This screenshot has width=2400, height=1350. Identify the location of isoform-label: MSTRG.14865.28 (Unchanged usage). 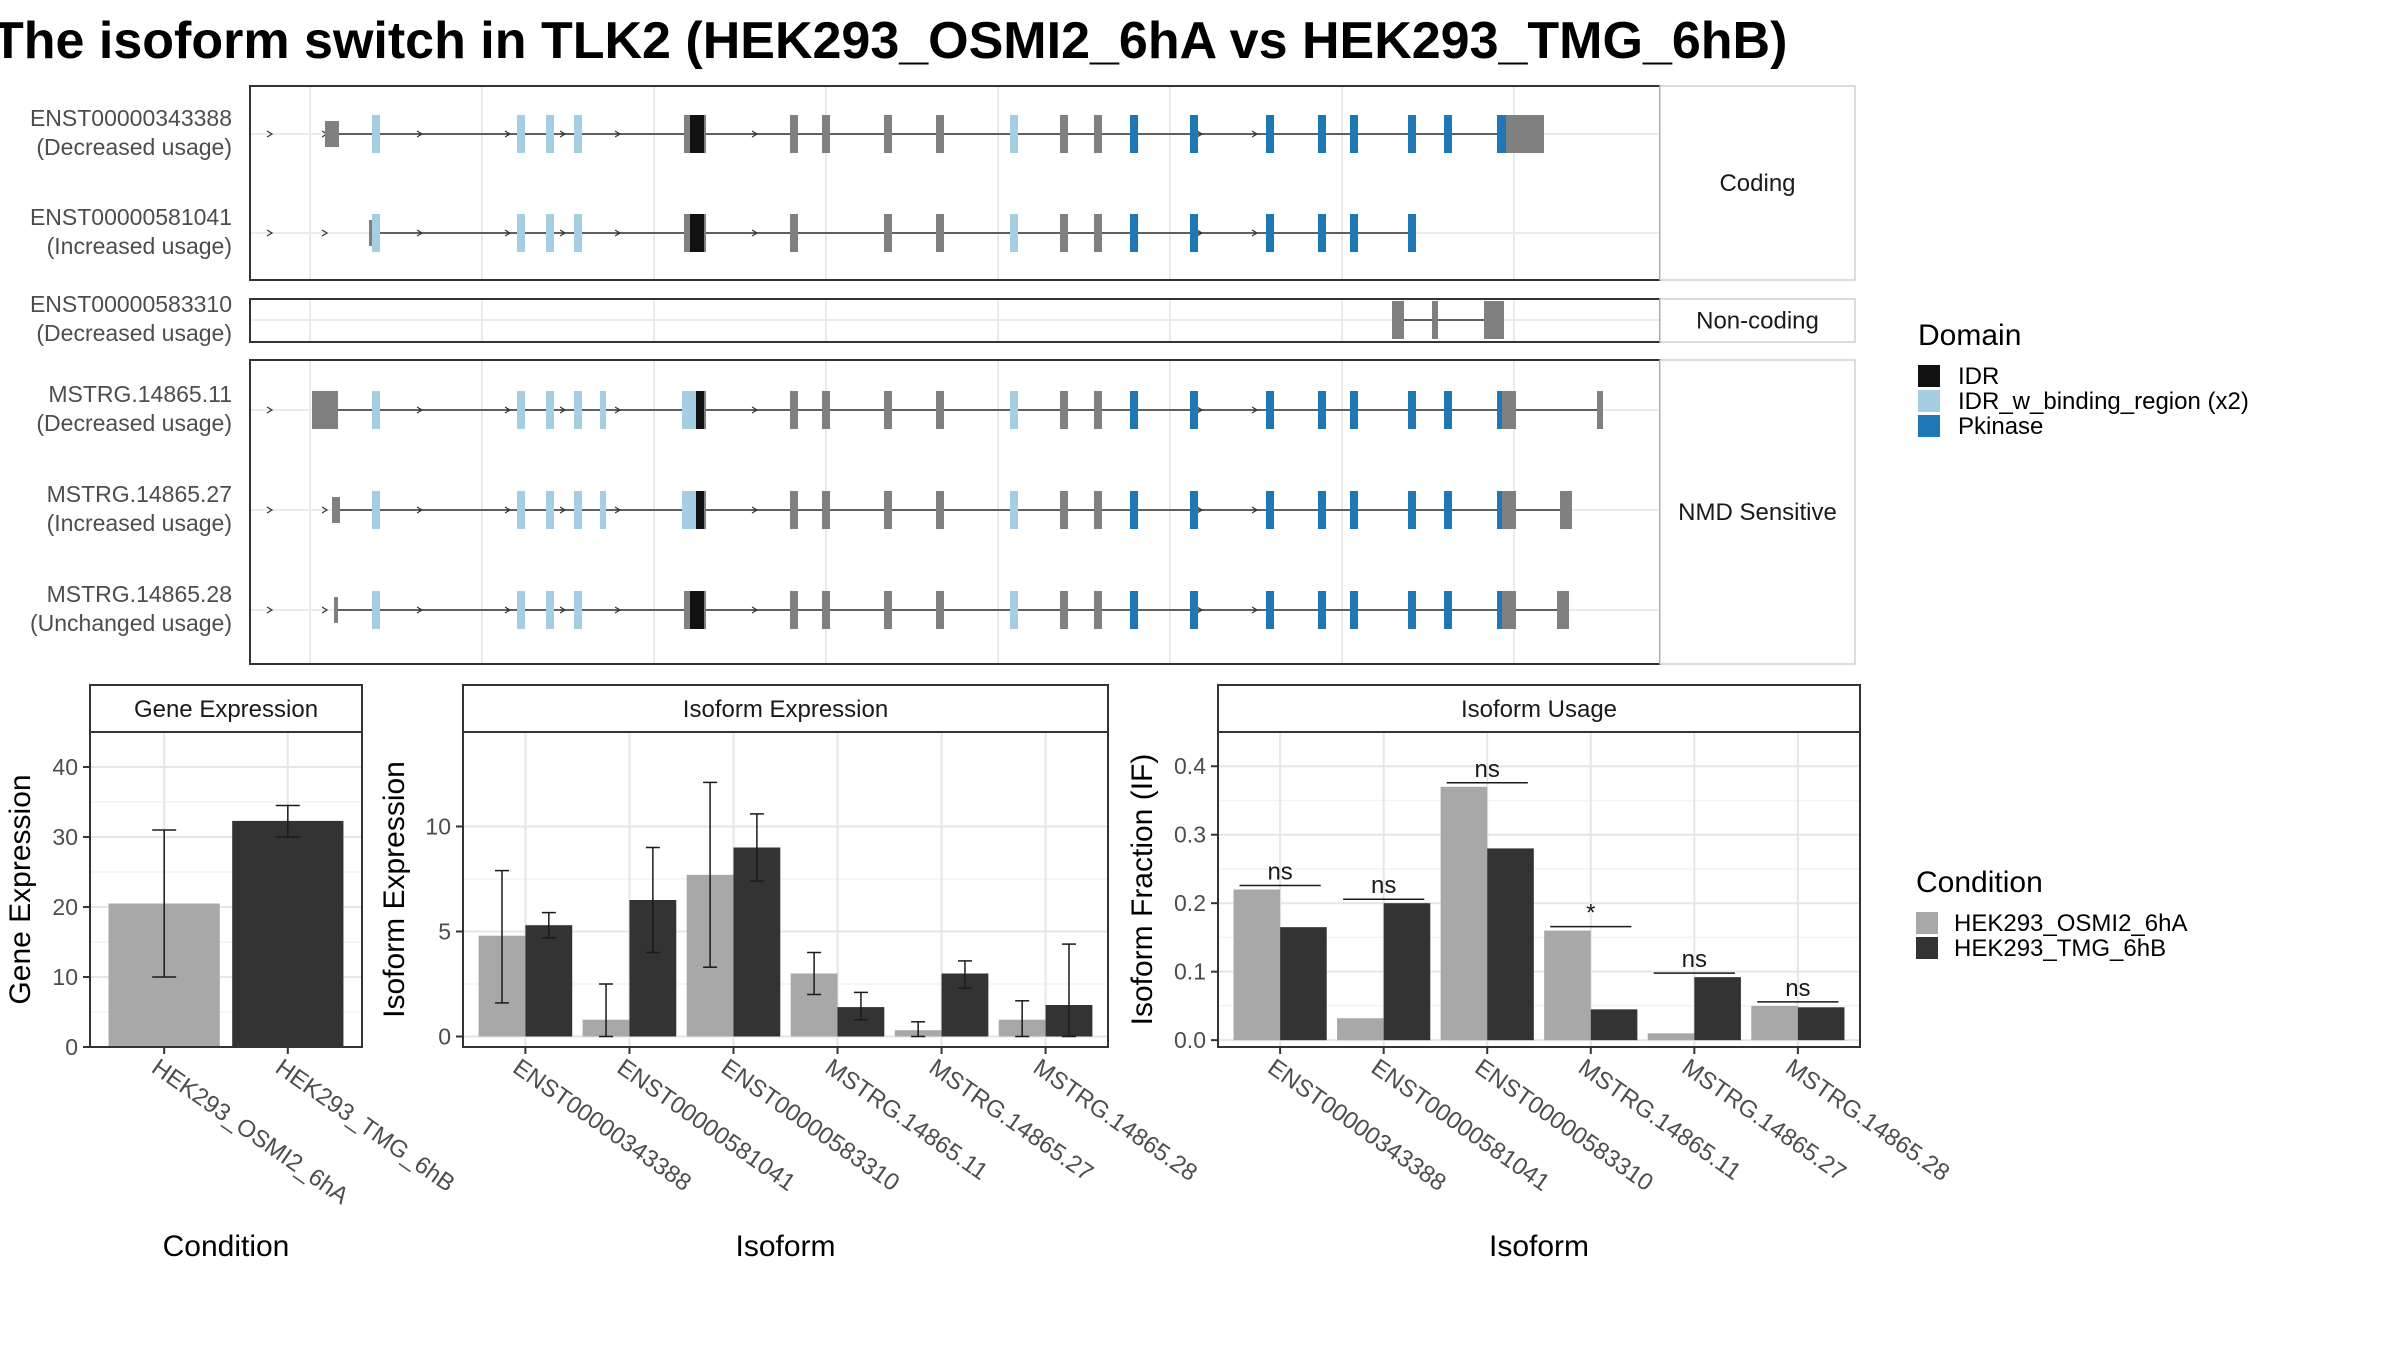
(131, 608).